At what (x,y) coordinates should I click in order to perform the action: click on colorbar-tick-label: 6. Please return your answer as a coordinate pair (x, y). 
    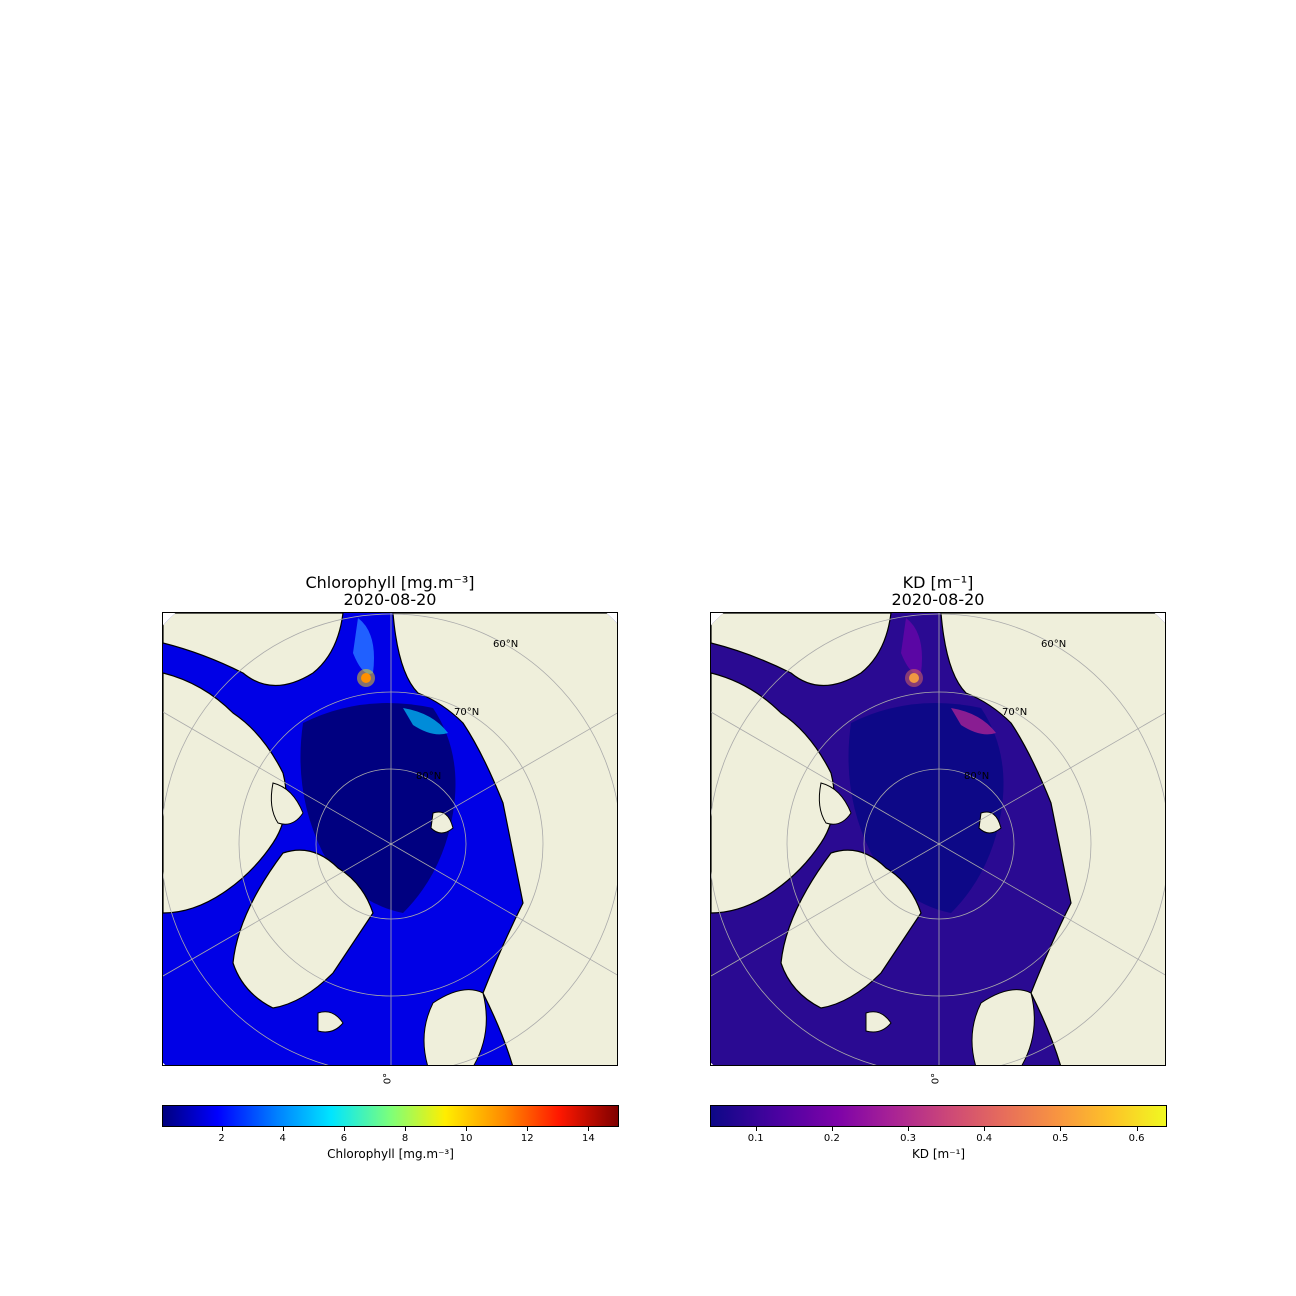
    Looking at the image, I should click on (344, 1138).